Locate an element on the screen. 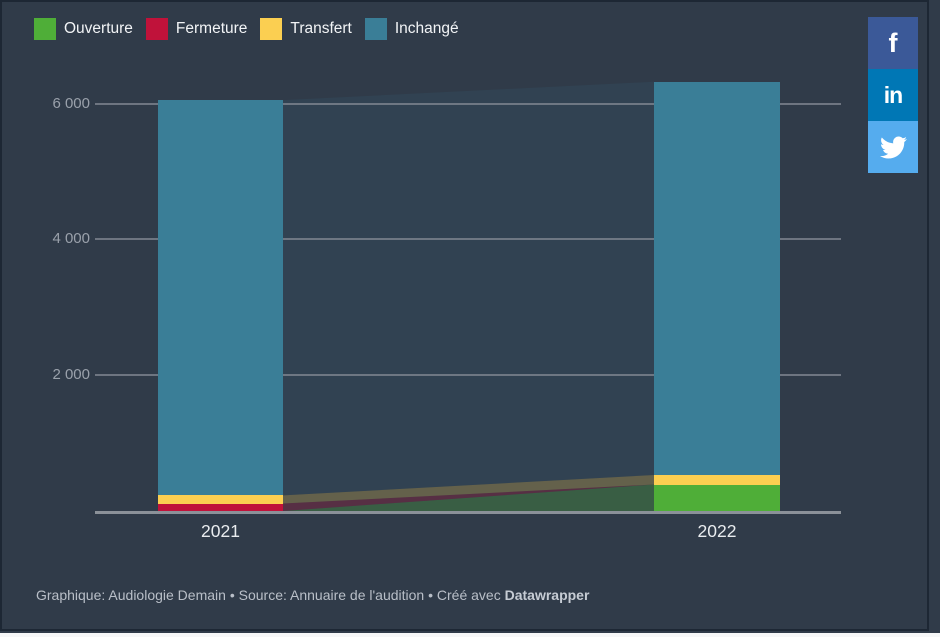 The width and height of the screenshot is (940, 637). legend-label-transfert: Transfert is located at coordinates (321, 28).